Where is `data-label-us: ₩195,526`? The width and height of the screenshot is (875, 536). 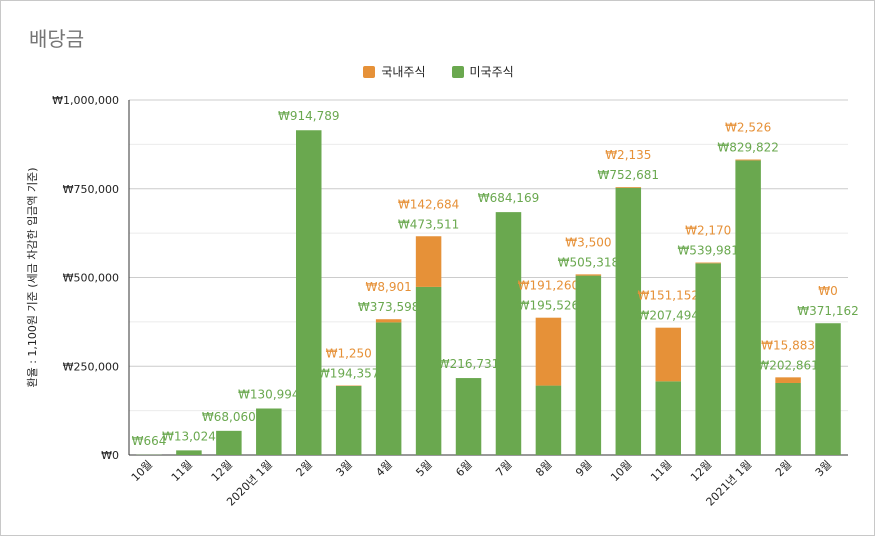 data-label-us: ₩195,526 is located at coordinates (549, 306).